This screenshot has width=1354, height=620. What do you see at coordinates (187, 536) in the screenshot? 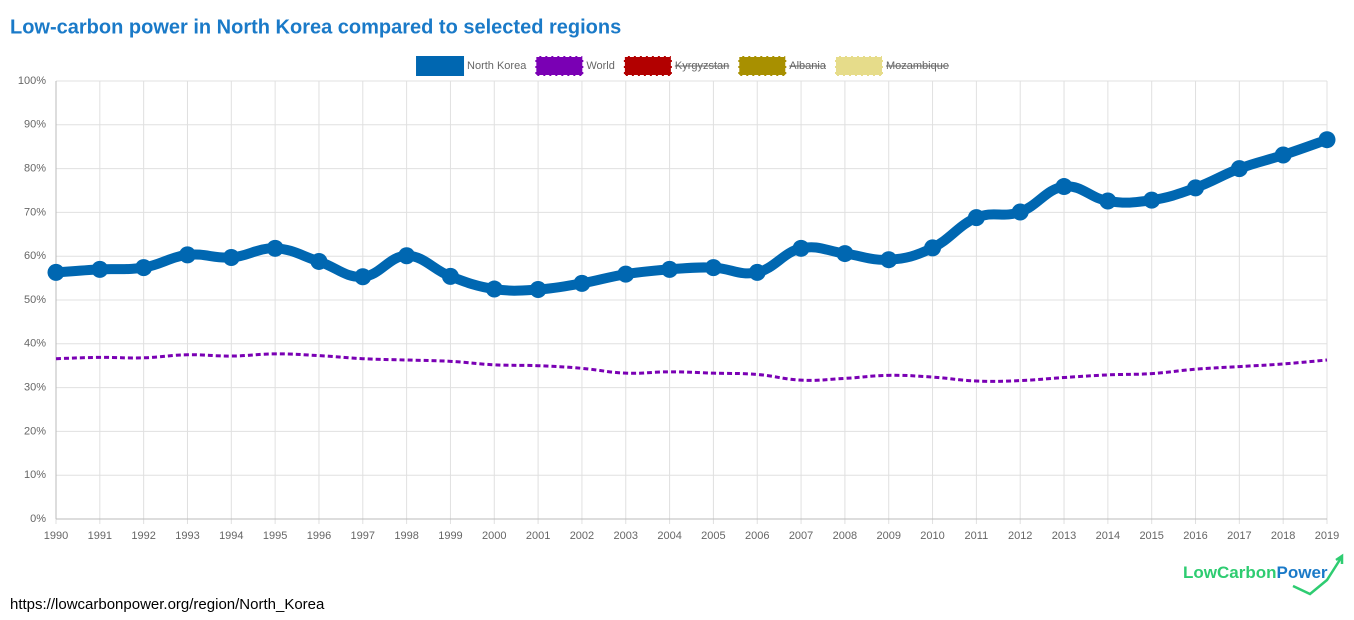
I see `x-tick-label: 1993` at bounding box center [187, 536].